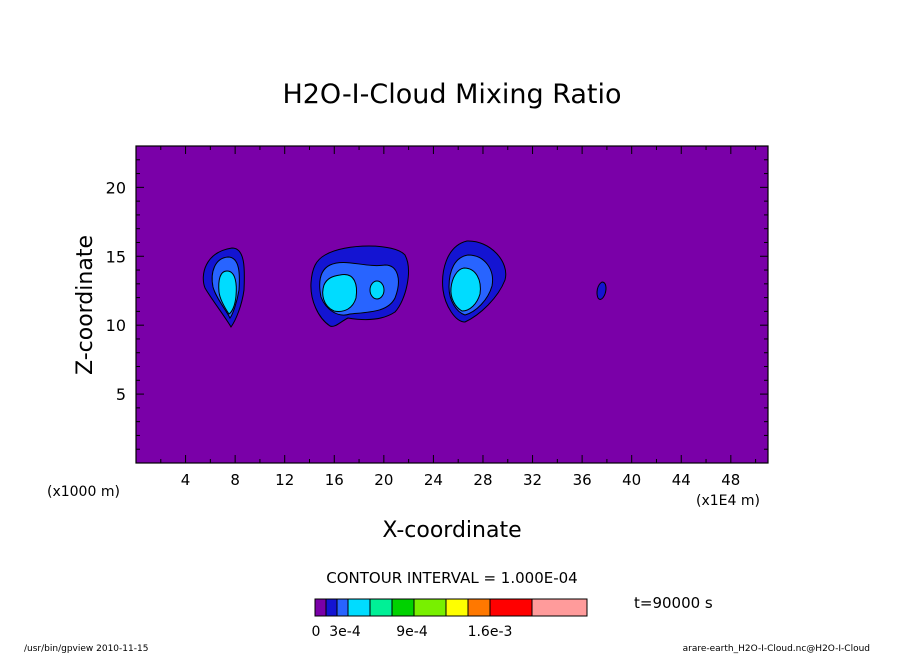  Describe the element at coordinates (433, 480) in the screenshot. I see `x-tick-label: 24` at that location.